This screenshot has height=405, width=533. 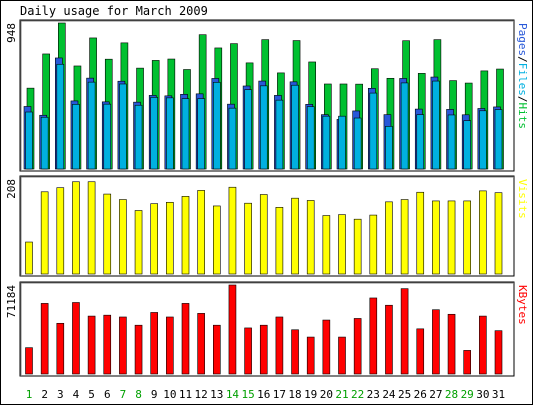 I want to click on x-tick-label-day-21: 21, so click(x=341, y=394).